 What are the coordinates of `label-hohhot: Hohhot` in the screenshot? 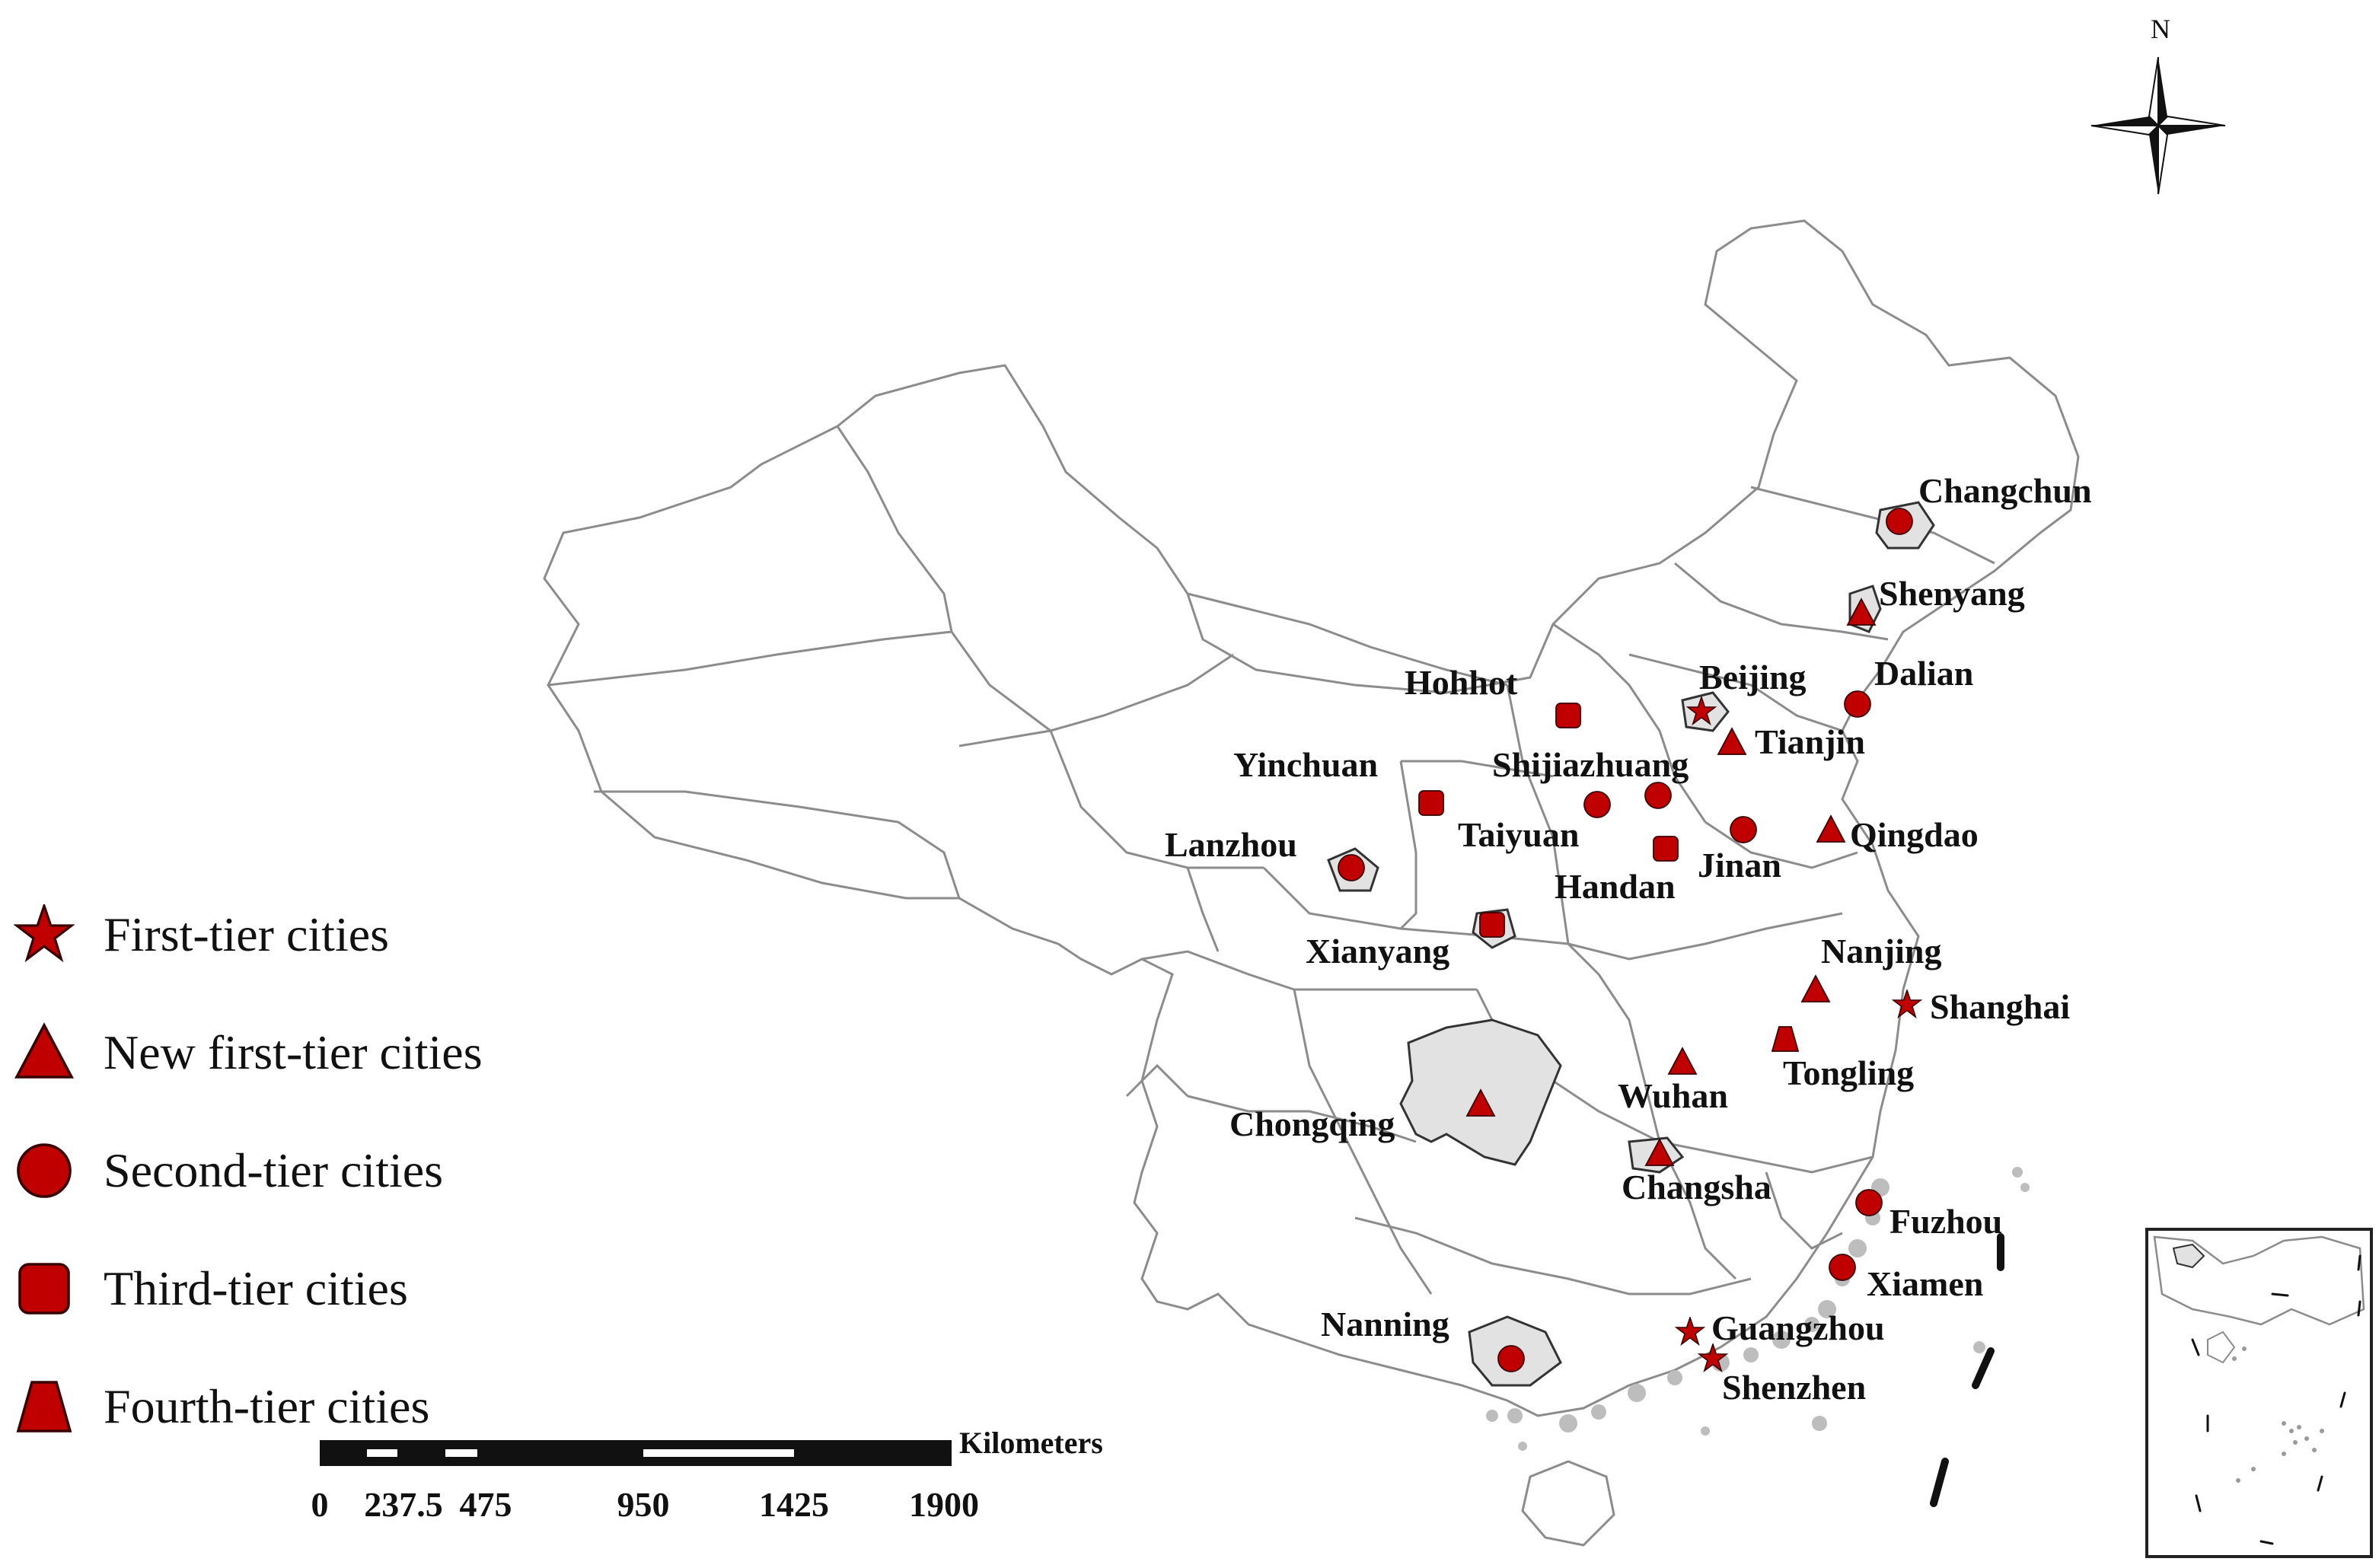 It's located at (1461, 682).